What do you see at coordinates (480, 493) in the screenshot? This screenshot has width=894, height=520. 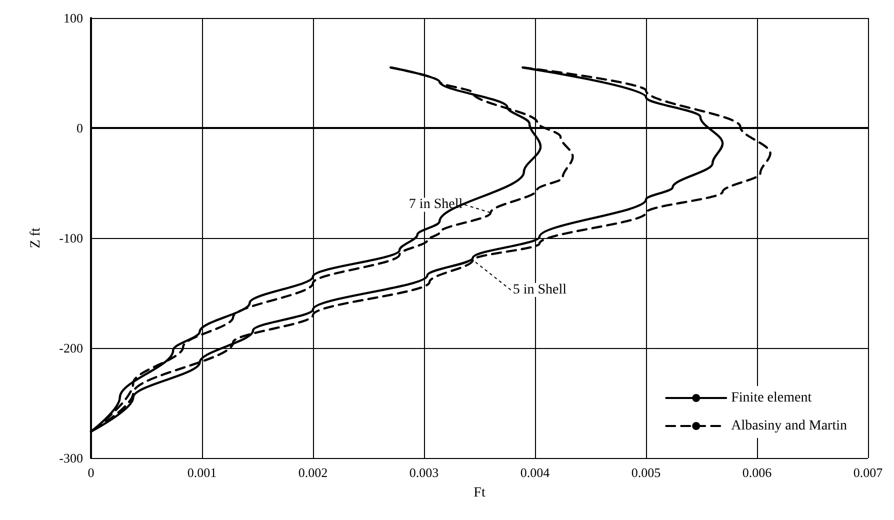 I see `x-axis-title: Ft` at bounding box center [480, 493].